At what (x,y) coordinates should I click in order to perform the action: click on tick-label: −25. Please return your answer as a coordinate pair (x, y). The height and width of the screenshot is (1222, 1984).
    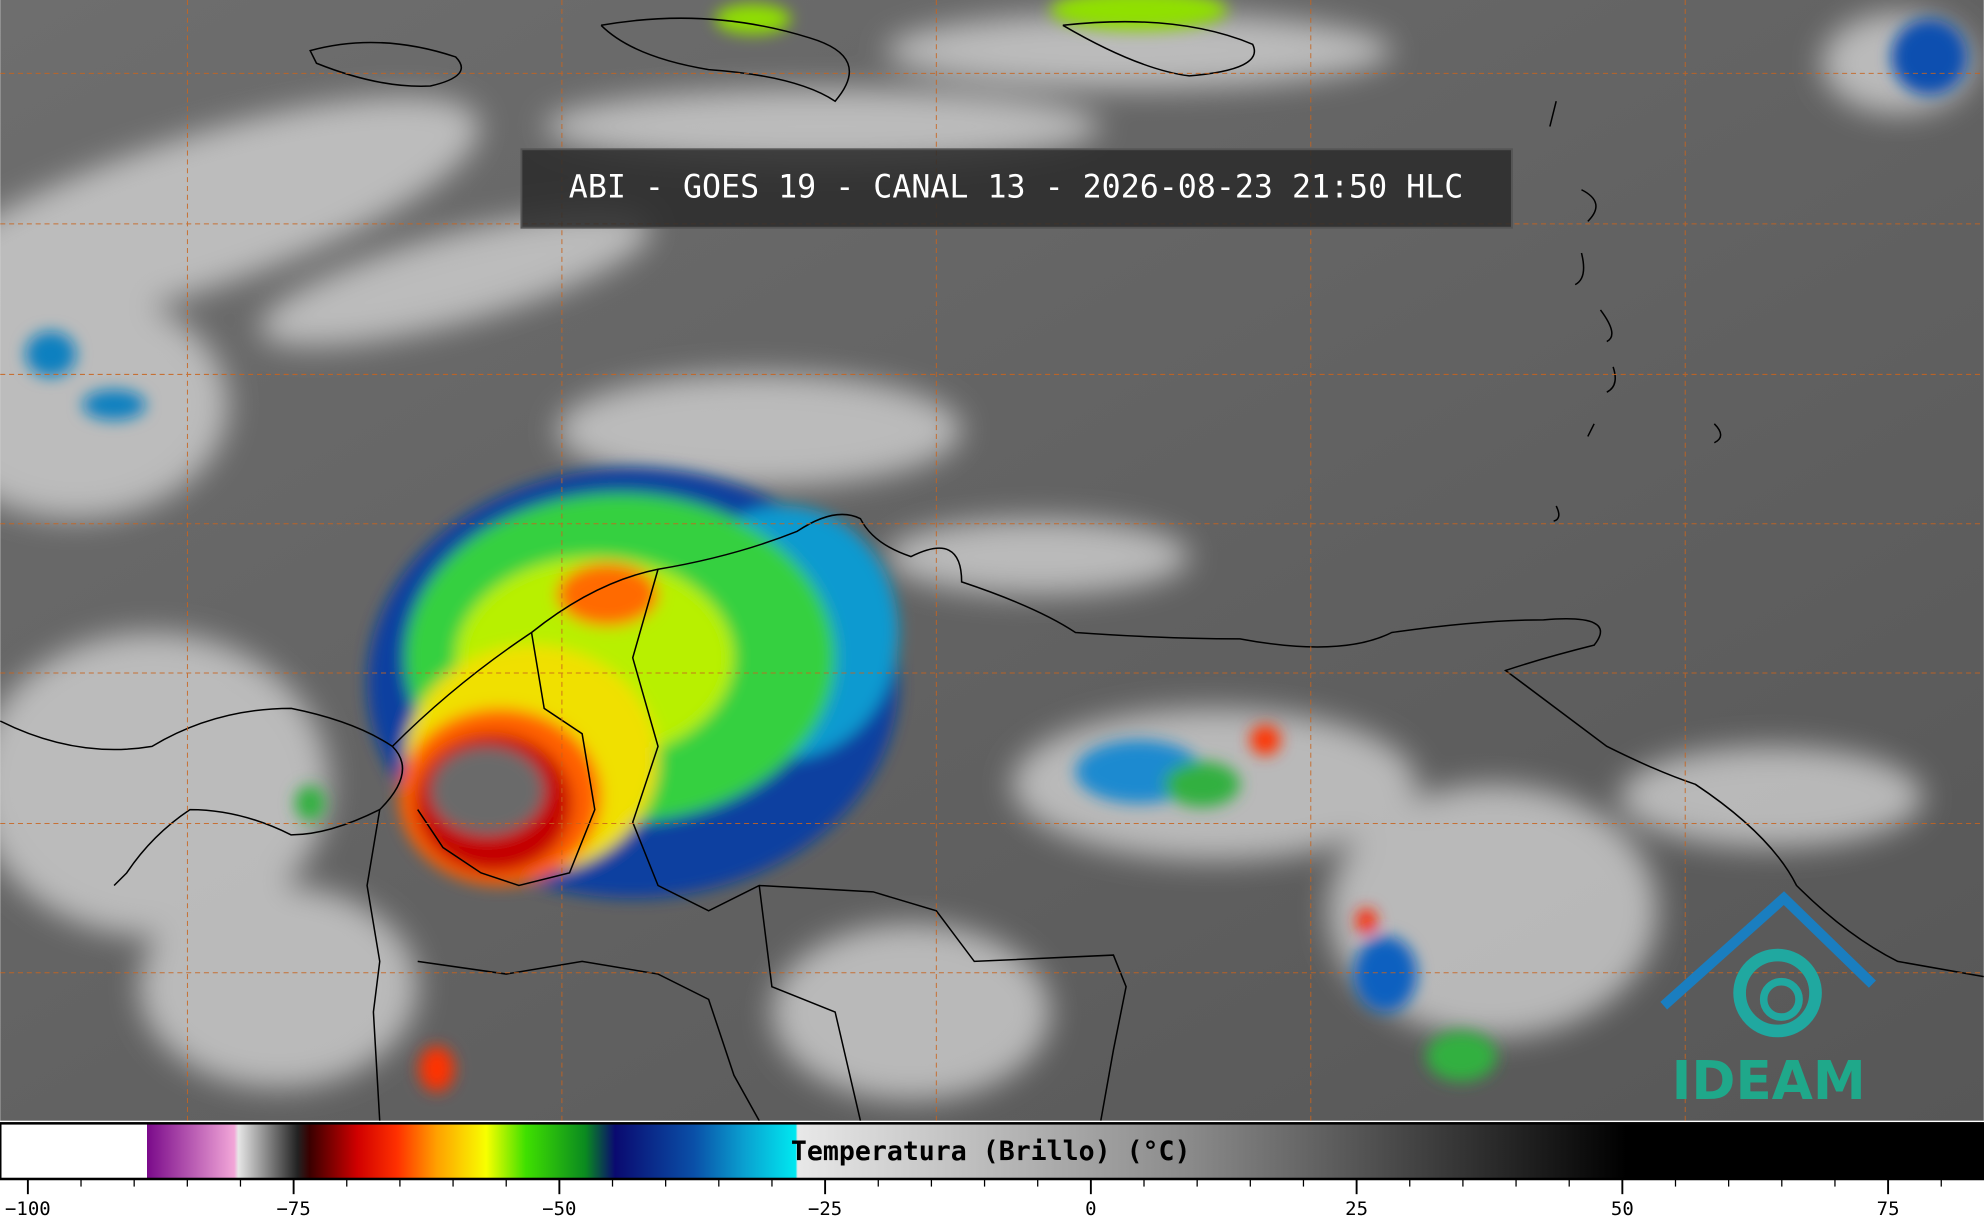
    Looking at the image, I should click on (825, 1209).